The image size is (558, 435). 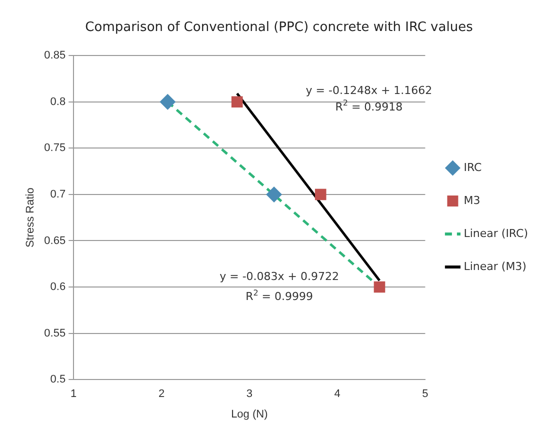 What do you see at coordinates (58, 380) in the screenshot?
I see `y-tick-label: 0.5` at bounding box center [58, 380].